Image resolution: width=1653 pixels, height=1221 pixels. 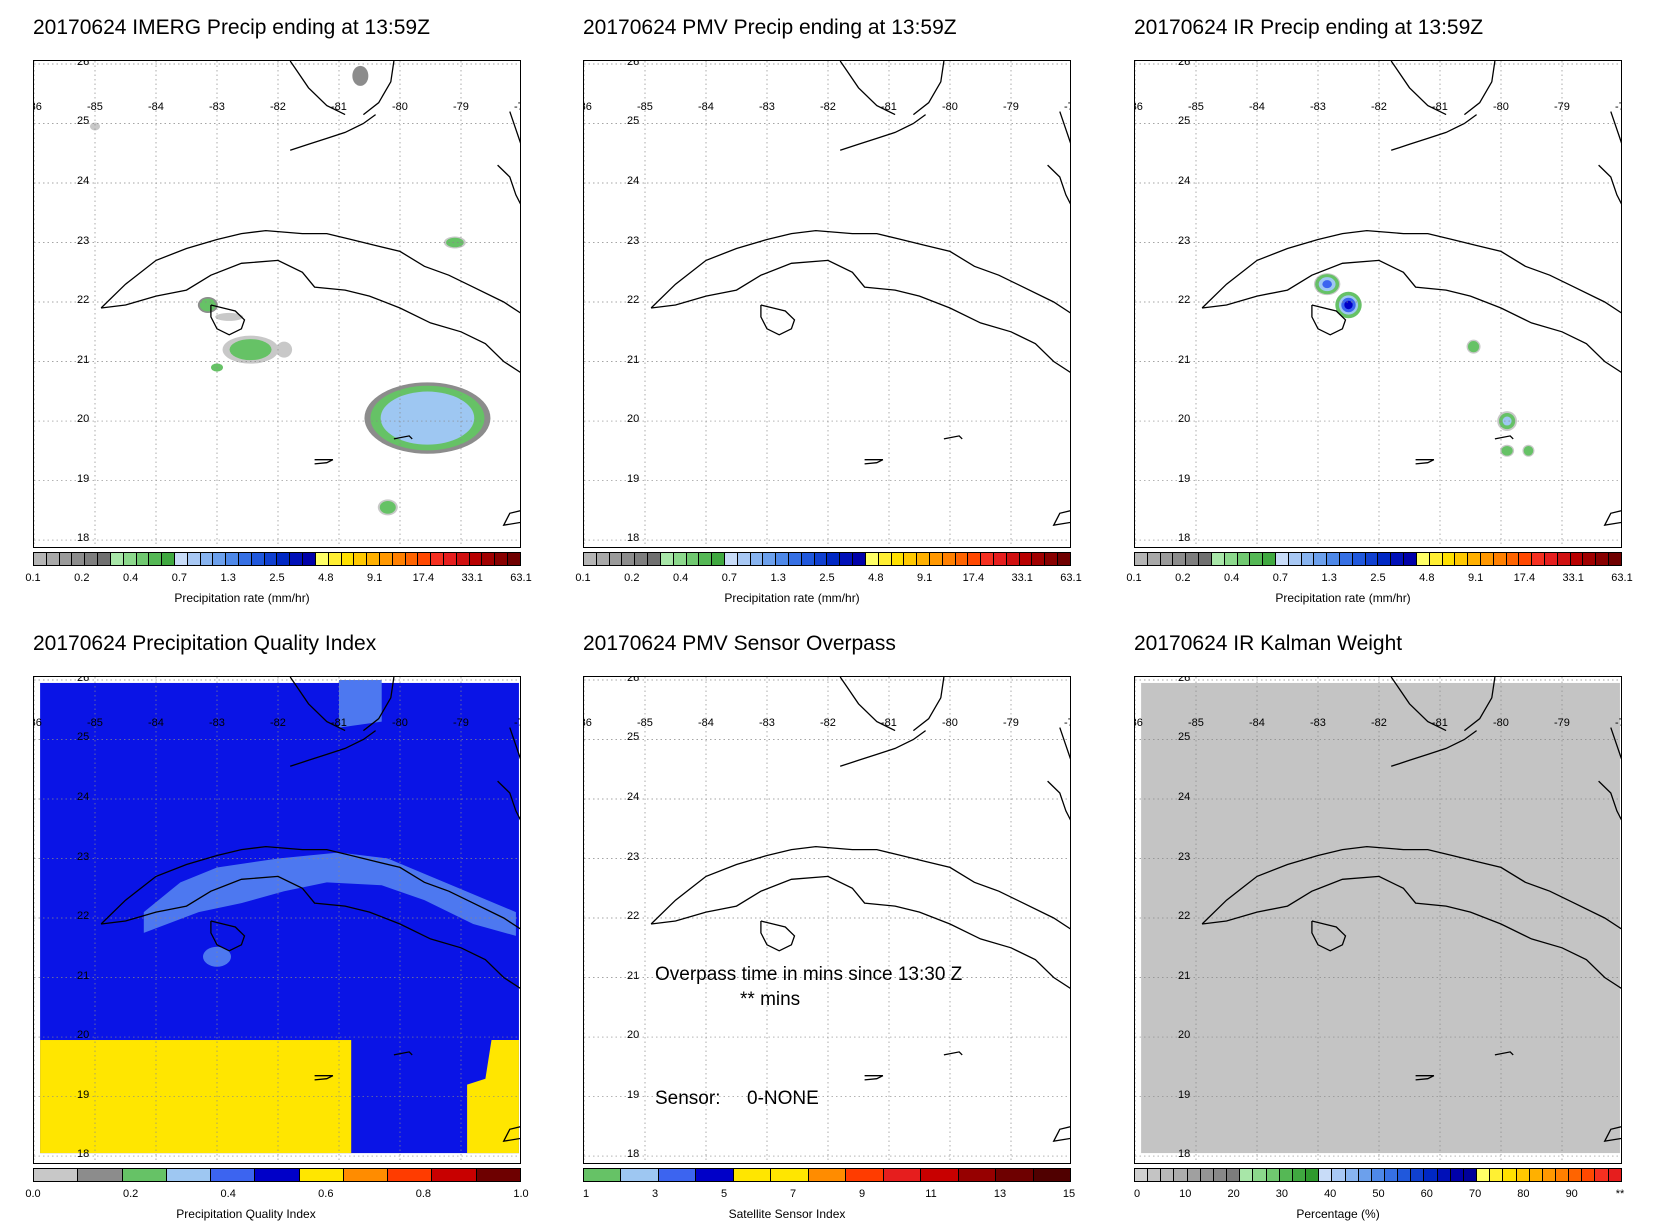 What do you see at coordinates (33, 578) in the screenshot?
I see `colorbar-tick-label: 0.1` at bounding box center [33, 578].